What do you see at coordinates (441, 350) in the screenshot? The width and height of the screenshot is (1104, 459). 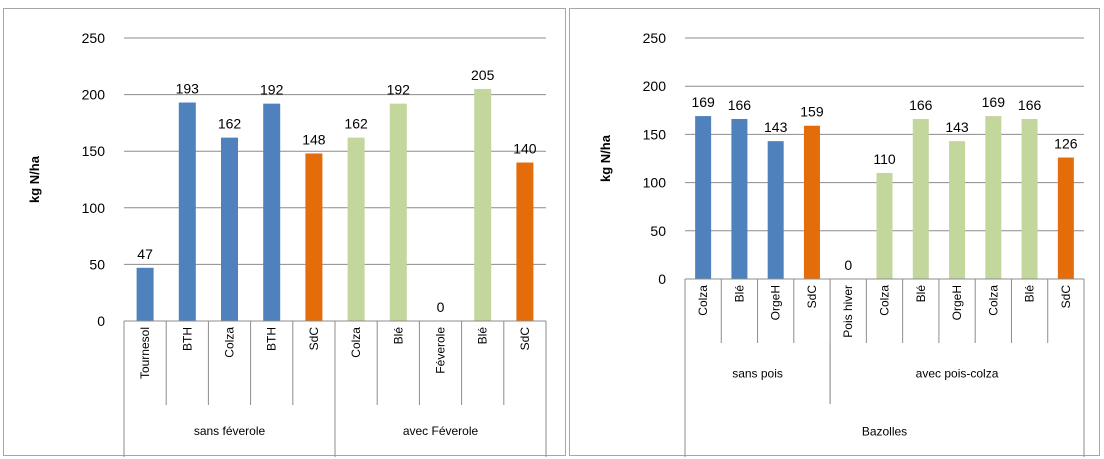 I see `category-label: Féverole` at bounding box center [441, 350].